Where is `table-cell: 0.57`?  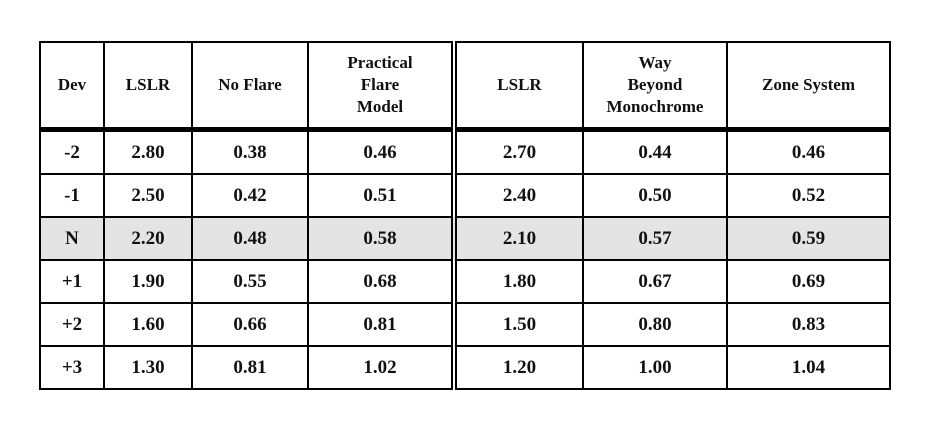
table-cell: 0.57 is located at coordinates (655, 238).